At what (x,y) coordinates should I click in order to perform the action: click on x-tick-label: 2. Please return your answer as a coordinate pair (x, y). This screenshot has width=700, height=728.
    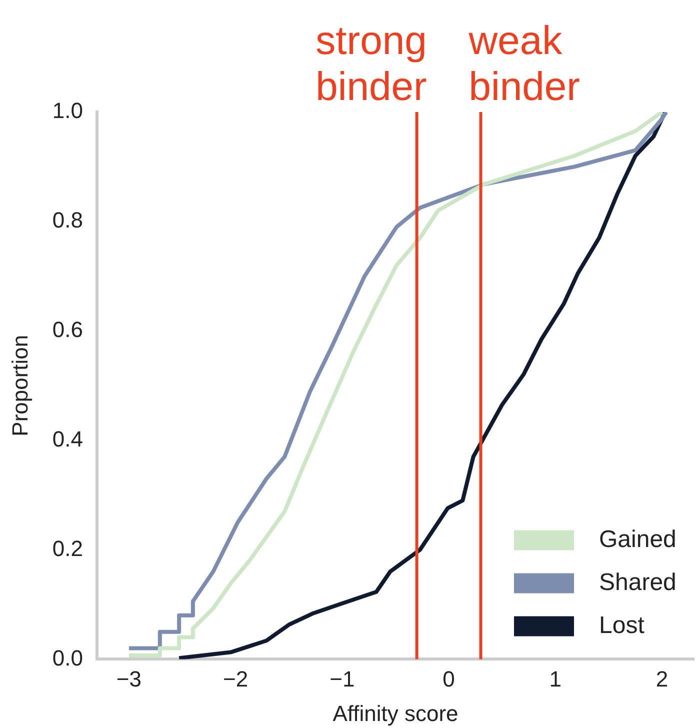
    Looking at the image, I should click on (662, 679).